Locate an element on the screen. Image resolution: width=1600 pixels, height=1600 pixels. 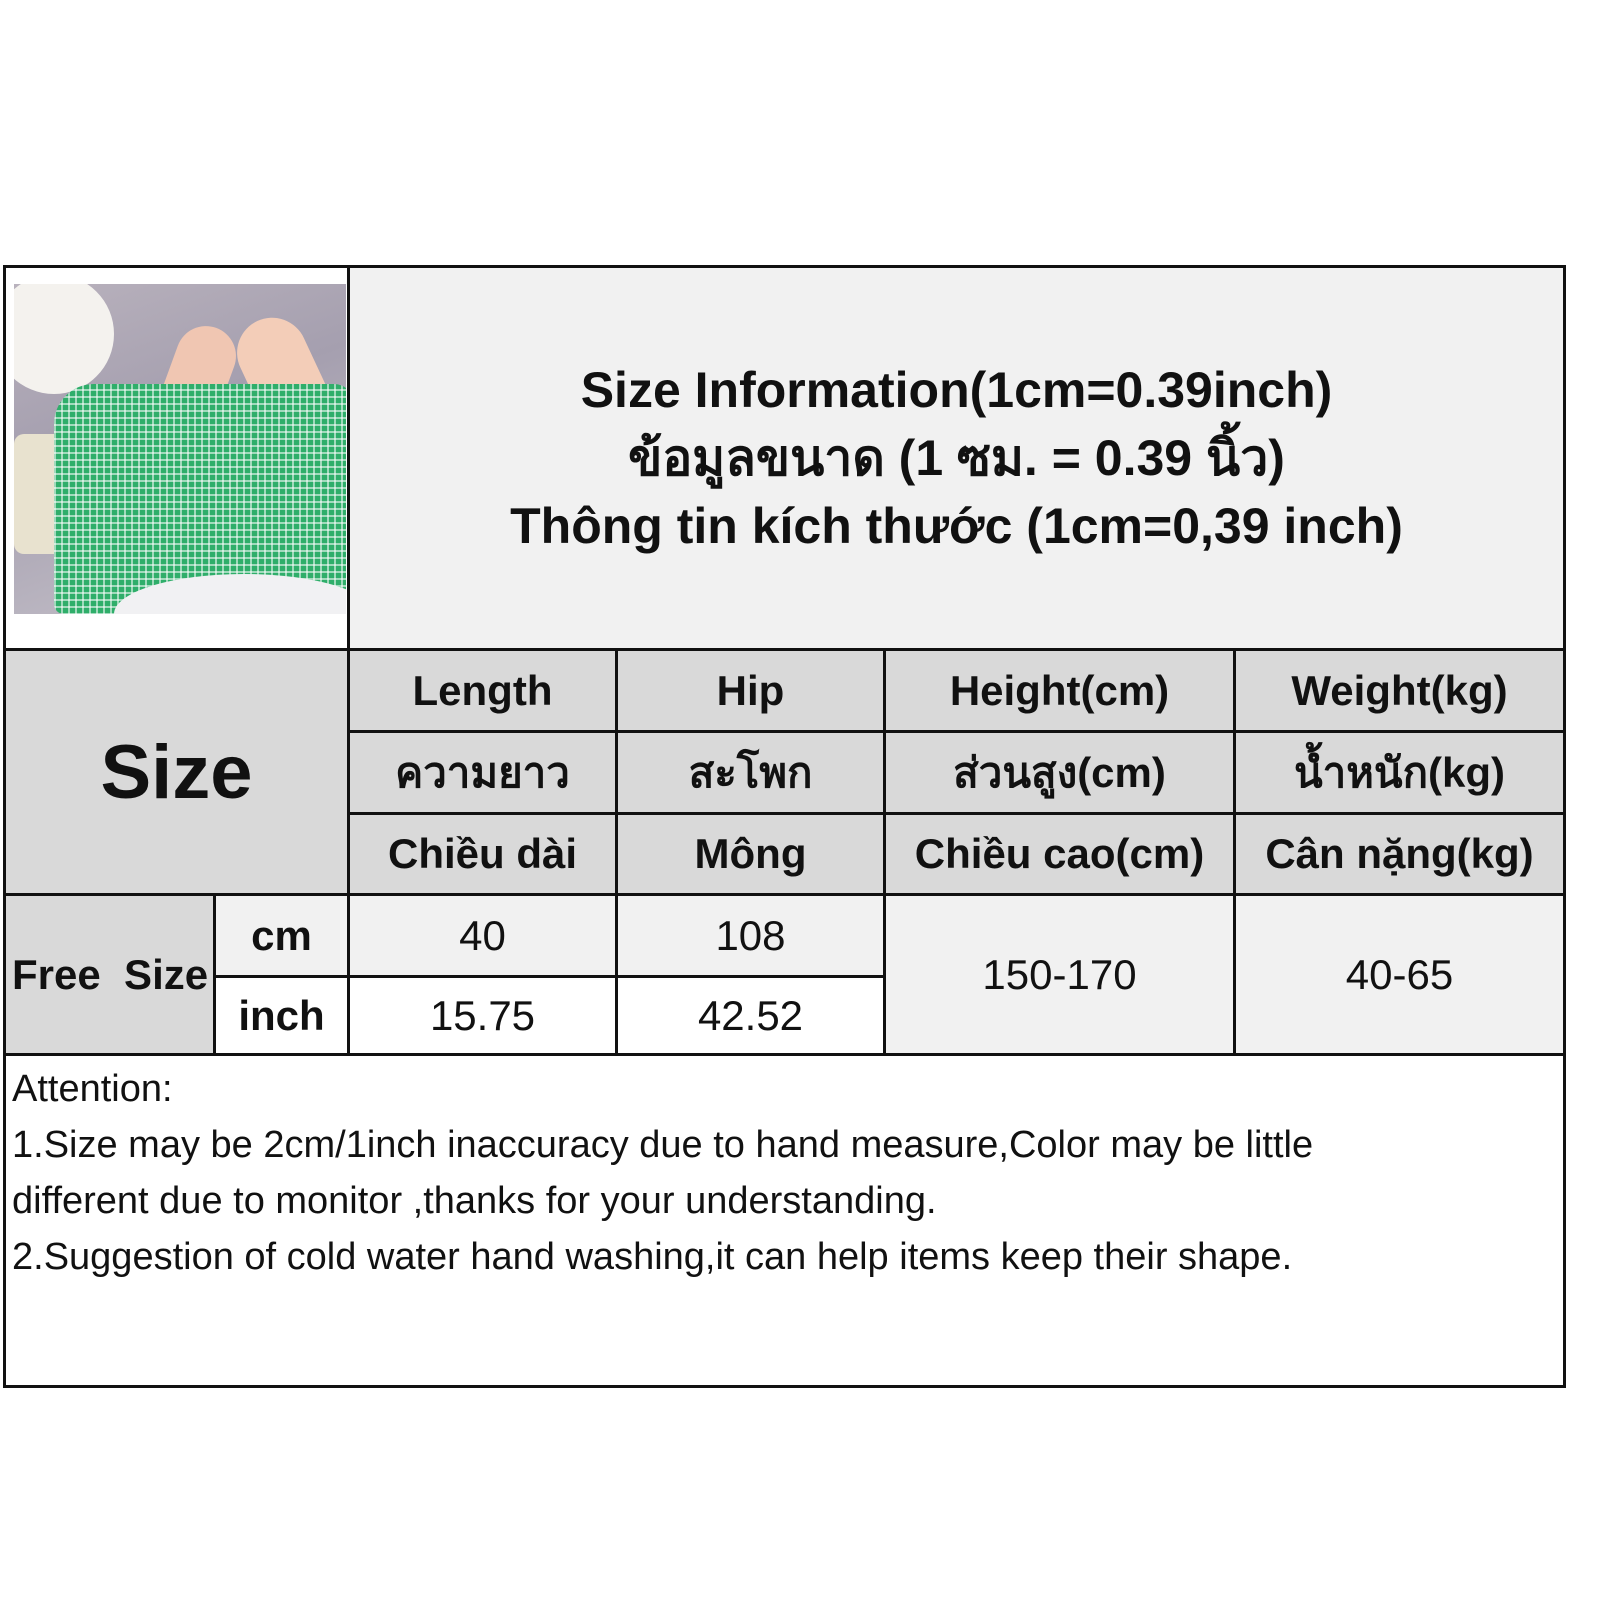
title-en: Size Information(1cm=0.39inch) is located at coordinates (956, 390).